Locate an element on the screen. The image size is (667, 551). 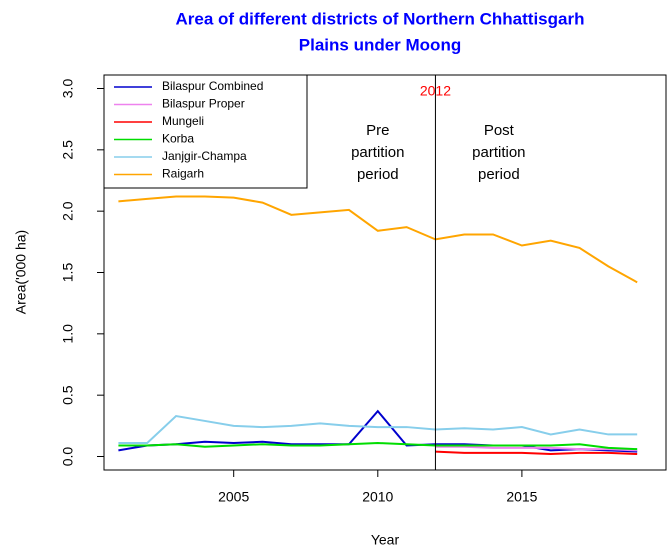
legend-label: Korba is located at coordinates (178, 139).